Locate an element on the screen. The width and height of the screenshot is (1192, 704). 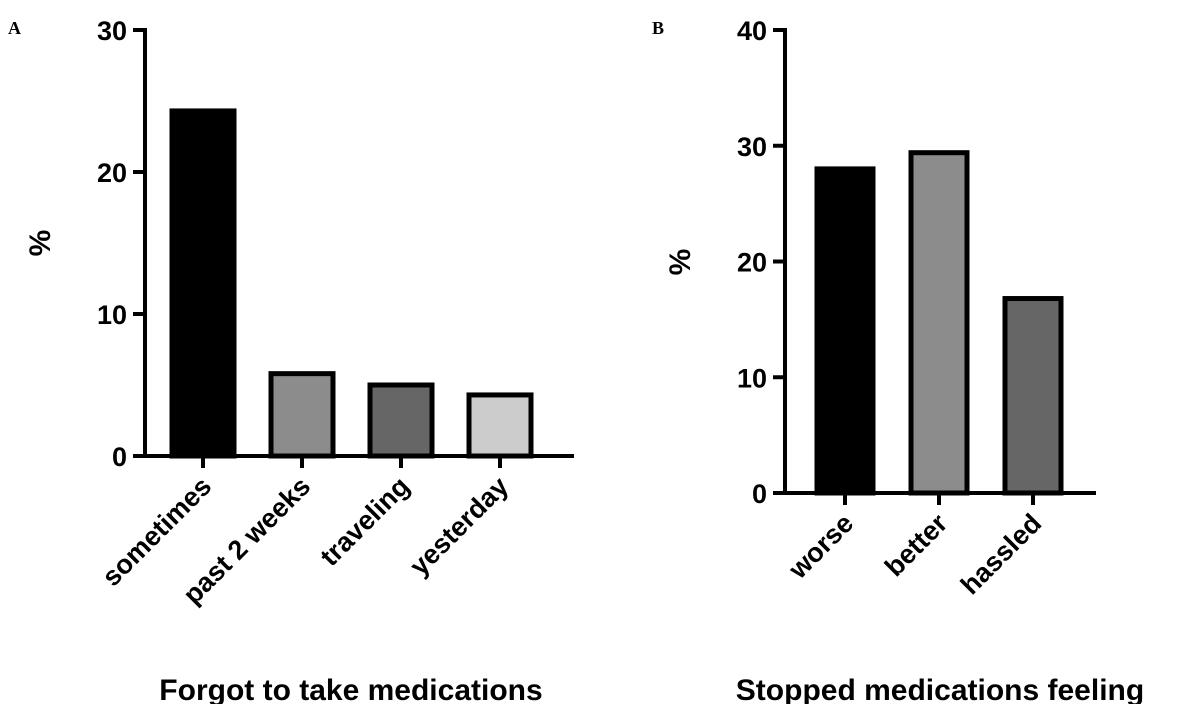
panel-b-y-ticks: 0 10 20 30 40 is located at coordinates (761, 262).